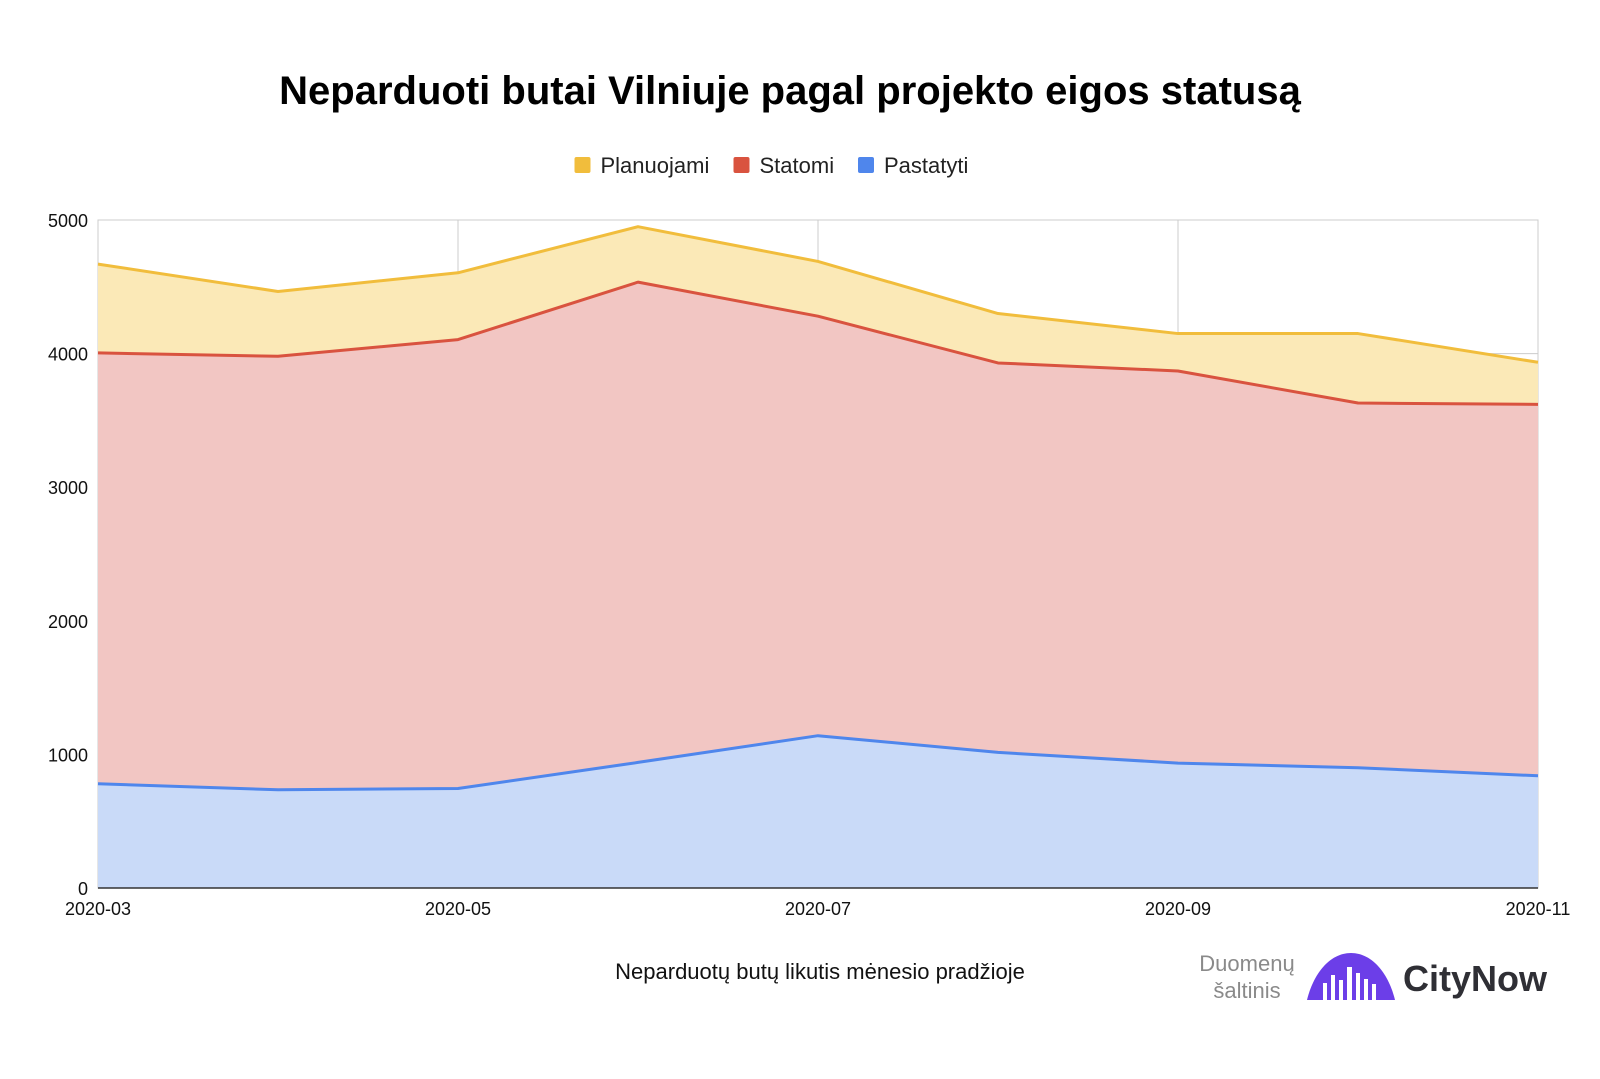 The width and height of the screenshot is (1600, 1079). Describe the element at coordinates (68, 555) in the screenshot. I see `y-tick-labels: 0 1000 2000 3000 4000 5000` at that location.